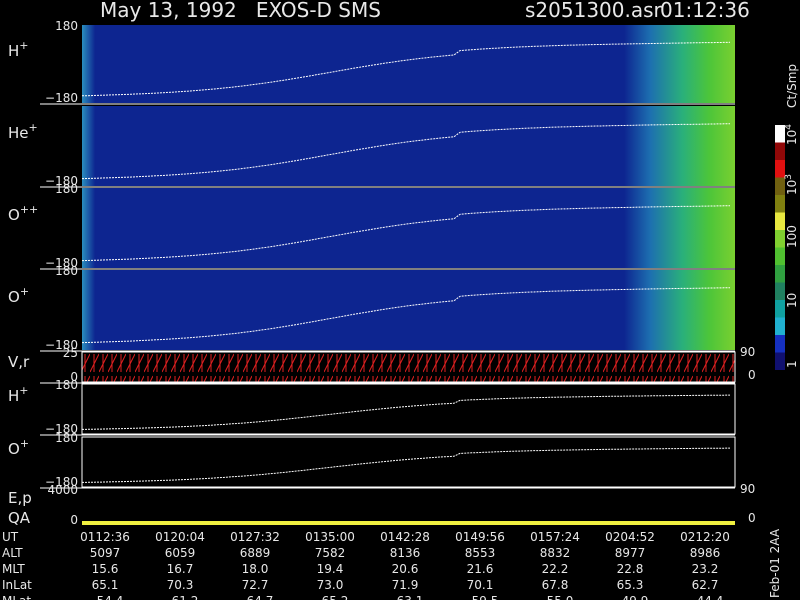 The image size is (800, 600). What do you see at coordinates (240, 11) in the screenshot?
I see `title: May 13, 1992 EXOS-D SMS` at bounding box center [240, 11].